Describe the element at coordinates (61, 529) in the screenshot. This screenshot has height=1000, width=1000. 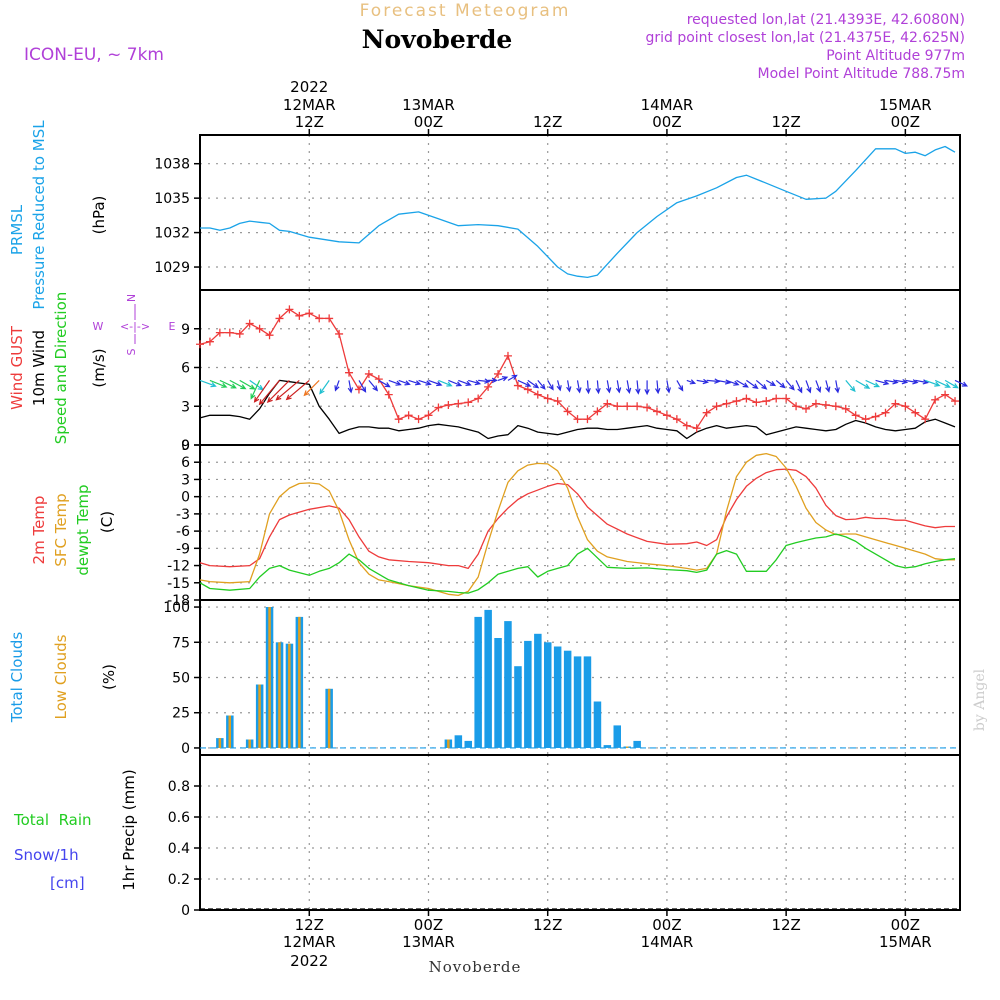
I see `temp-label-sfc: SFC Temp` at that location.